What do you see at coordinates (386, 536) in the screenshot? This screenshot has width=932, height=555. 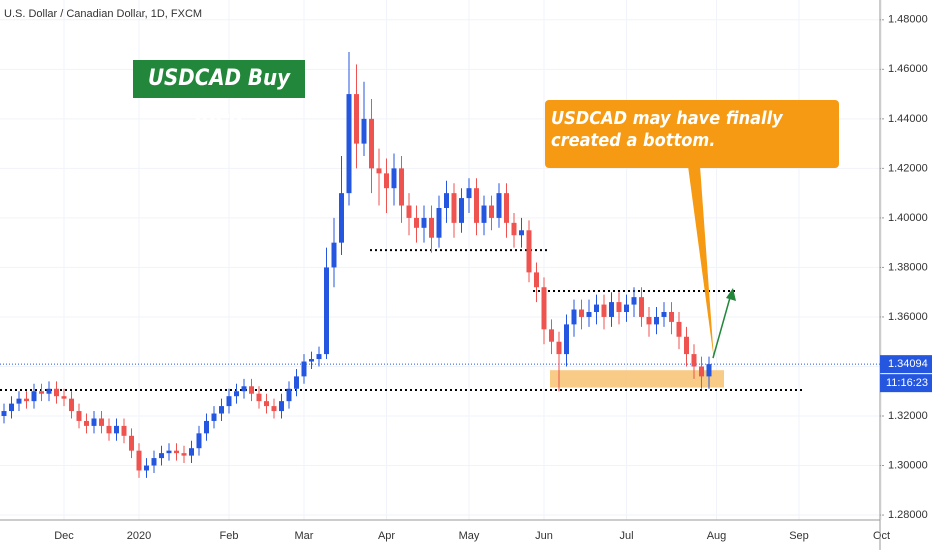 I see `x-tick-label: Apr` at bounding box center [386, 536].